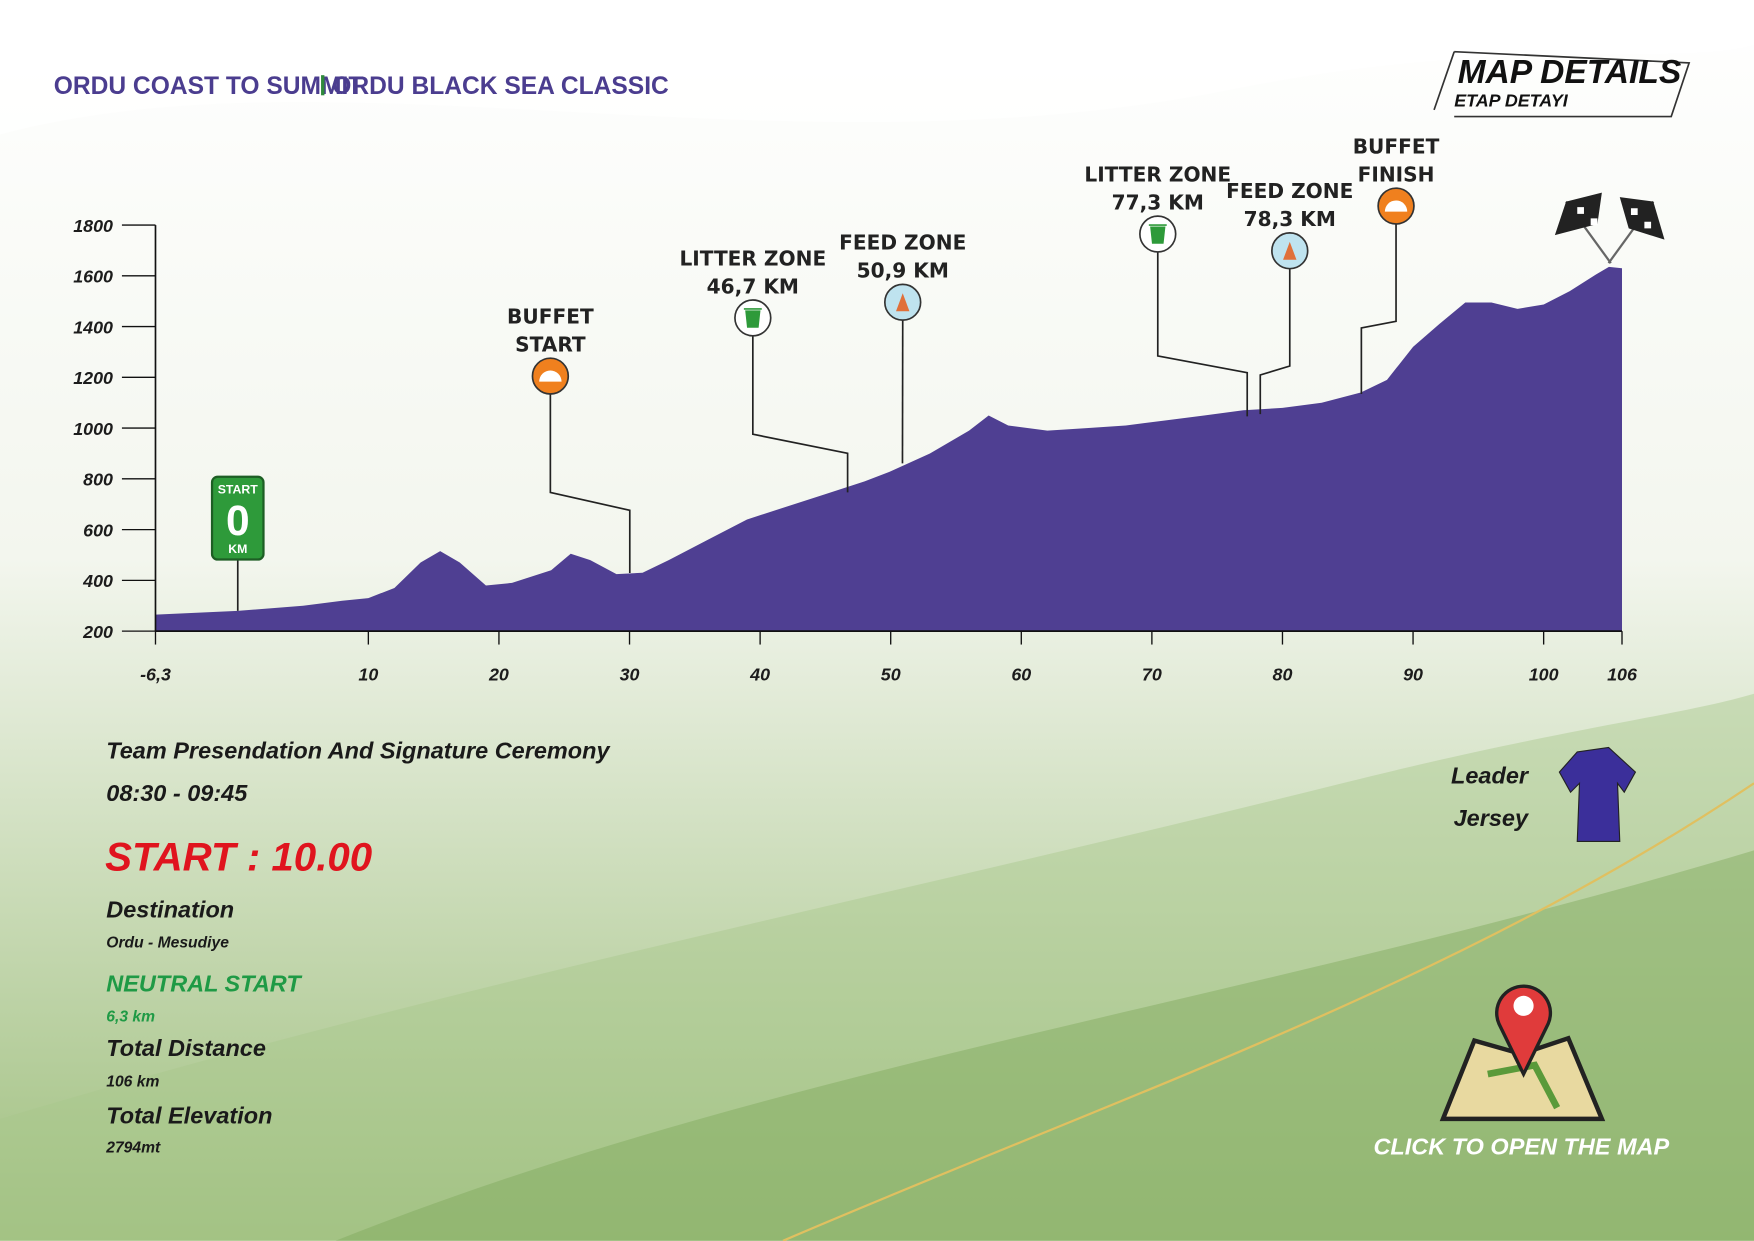 Image resolution: width=1754 pixels, height=1241 pixels. I want to click on badge-title: MAP DETAILS, so click(1570, 72).